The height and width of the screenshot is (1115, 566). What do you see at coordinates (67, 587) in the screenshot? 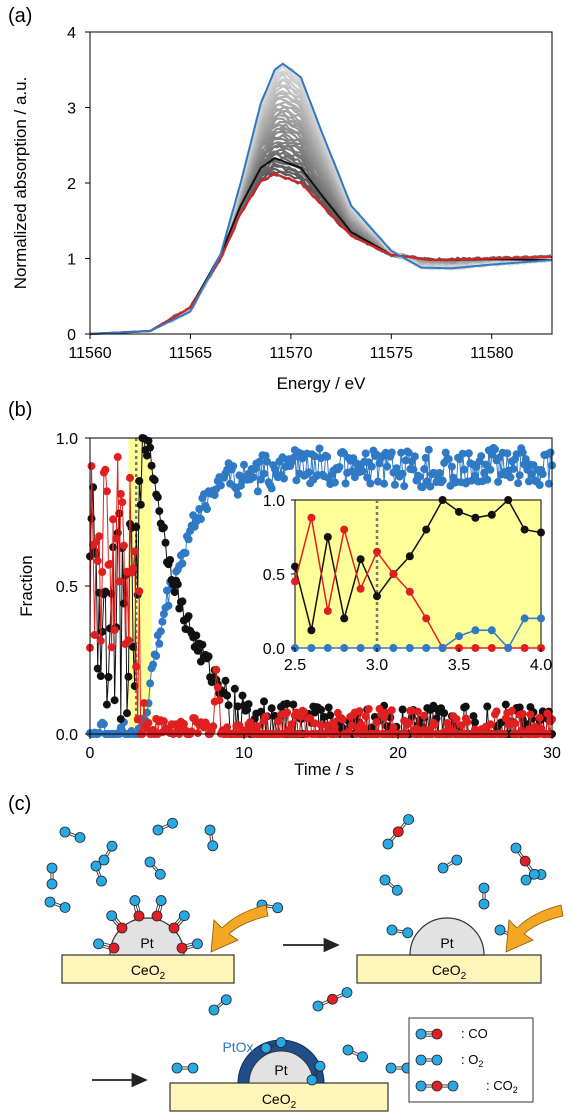
I see `fraction-ytick-label: 0.5` at bounding box center [67, 587].